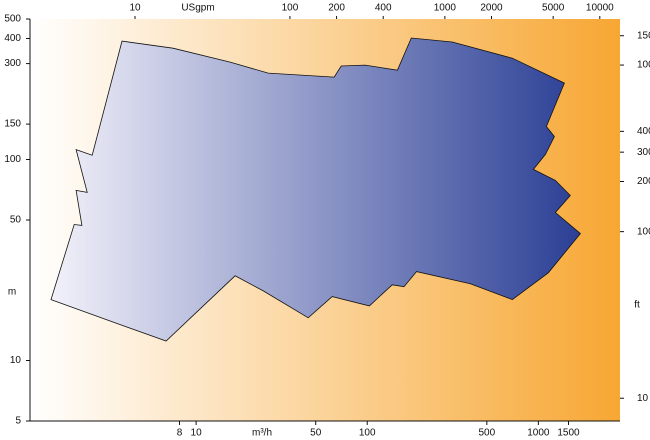 The width and height of the screenshot is (650, 440). Describe the element at coordinates (643, 131) in the screenshot. I see `y2-tick-label: 400` at that location.